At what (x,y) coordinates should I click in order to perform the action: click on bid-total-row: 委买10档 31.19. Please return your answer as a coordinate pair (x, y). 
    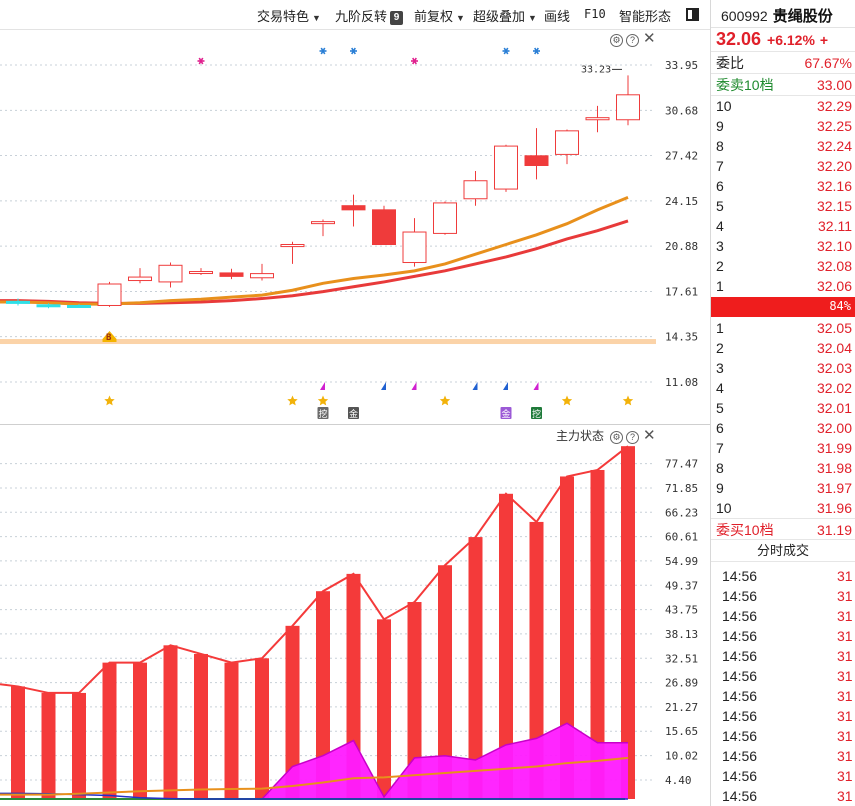
    Looking at the image, I should click on (783, 529).